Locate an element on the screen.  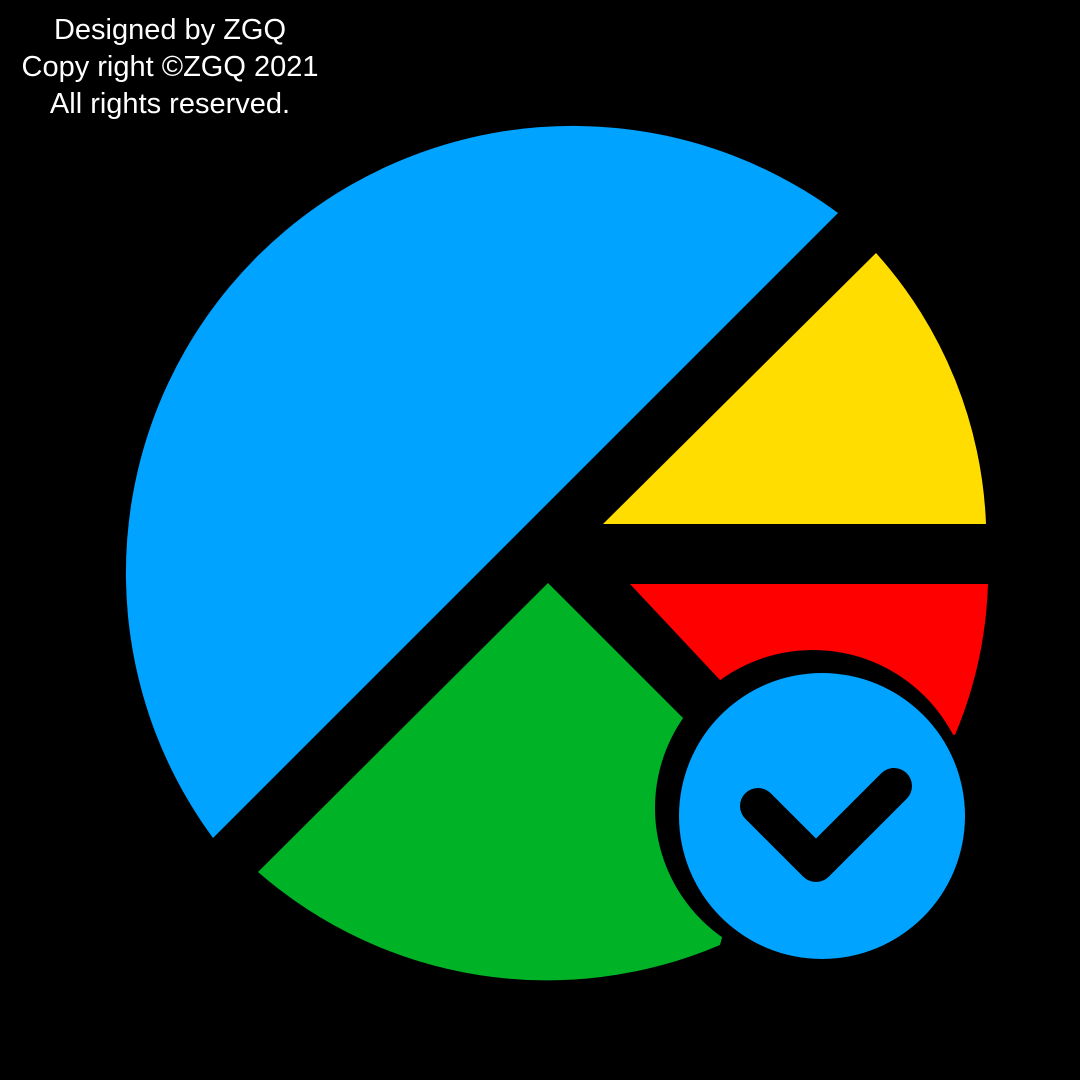
credit-line-rights: All rights reserved. is located at coordinates (170, 104).